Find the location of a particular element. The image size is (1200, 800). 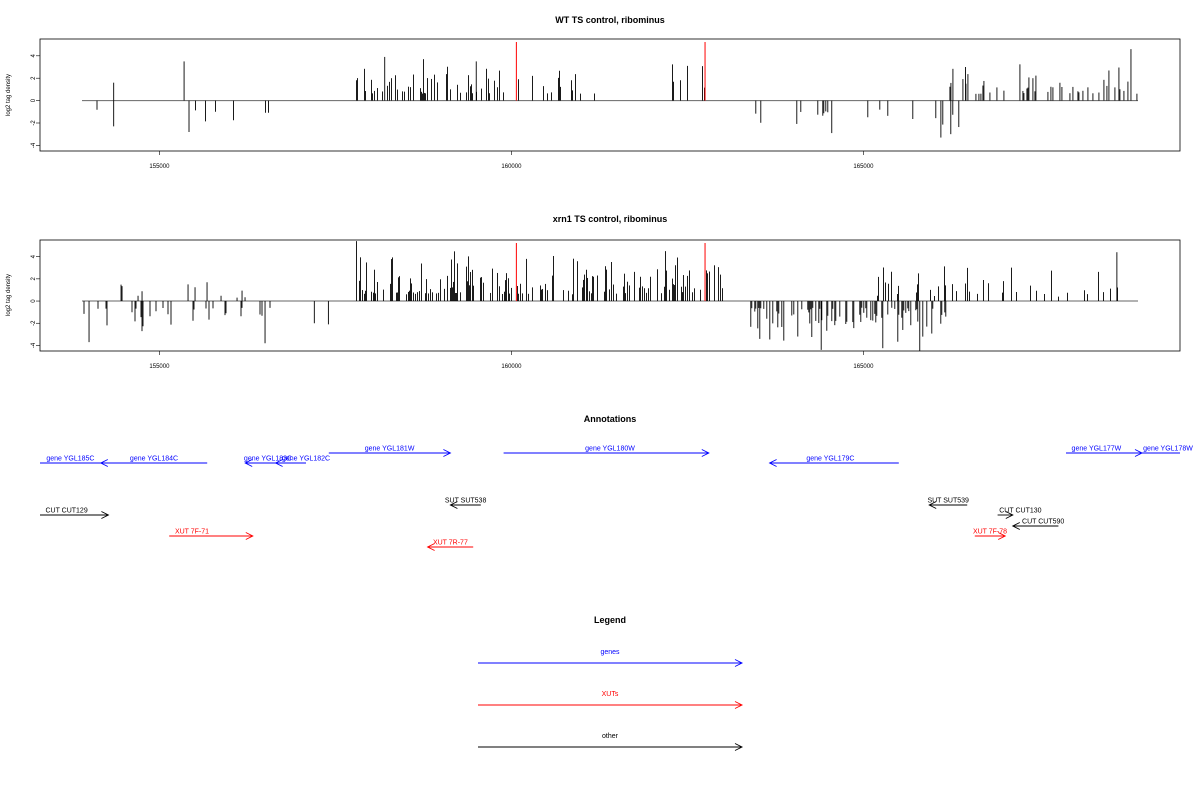

annotation-label: XUT 7R-77 is located at coordinates (450, 543).